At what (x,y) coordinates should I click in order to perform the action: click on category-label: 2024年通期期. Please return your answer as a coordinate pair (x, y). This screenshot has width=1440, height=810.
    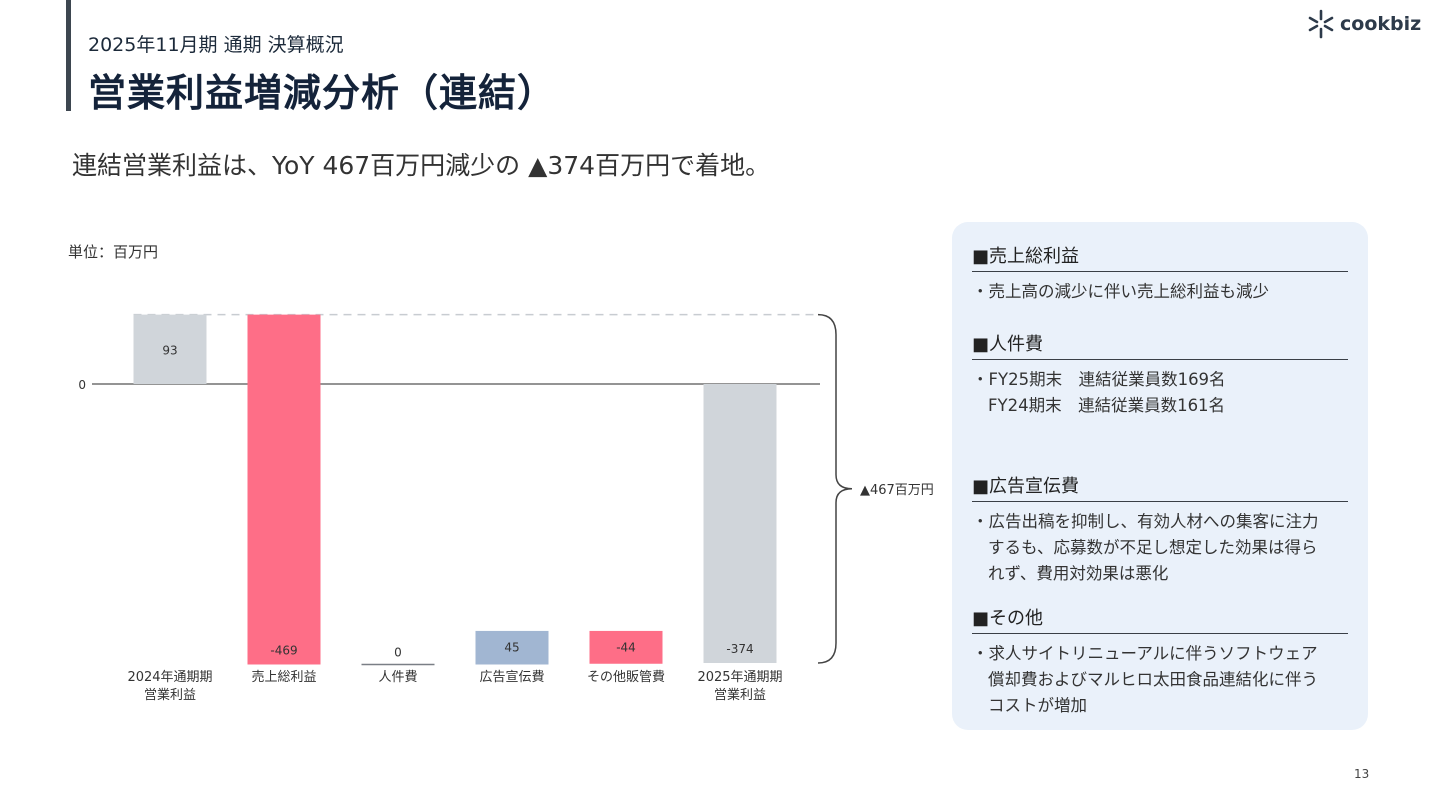
    Looking at the image, I should click on (169, 677).